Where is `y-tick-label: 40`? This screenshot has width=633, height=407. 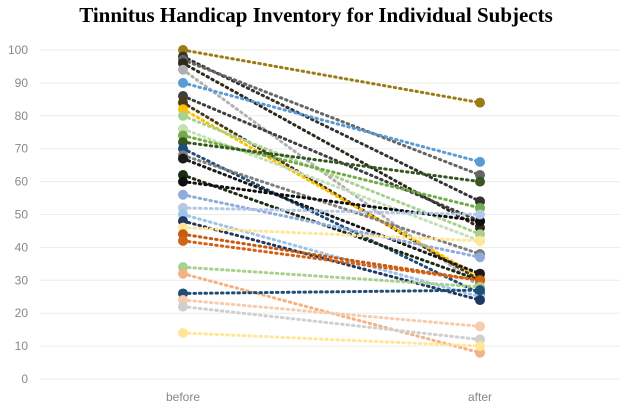 y-tick-label: 40 is located at coordinates (22, 247).